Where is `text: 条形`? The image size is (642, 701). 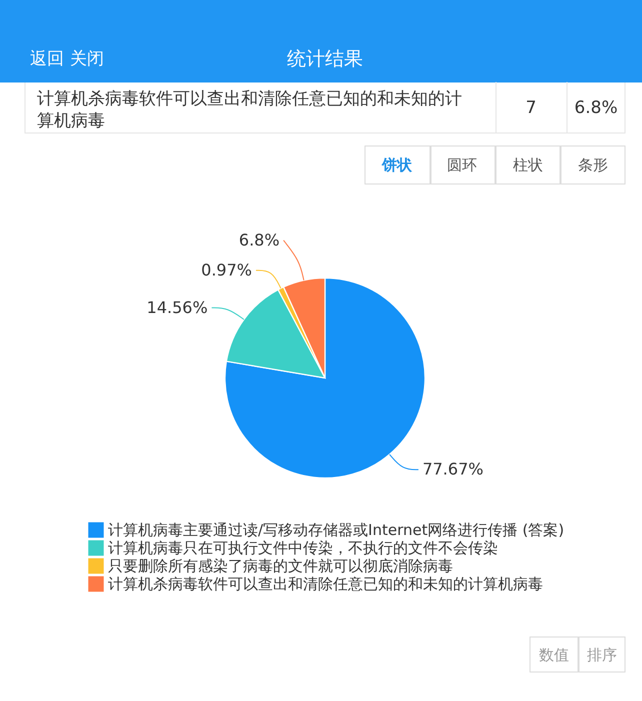
text: 条形 is located at coordinates (593, 165).